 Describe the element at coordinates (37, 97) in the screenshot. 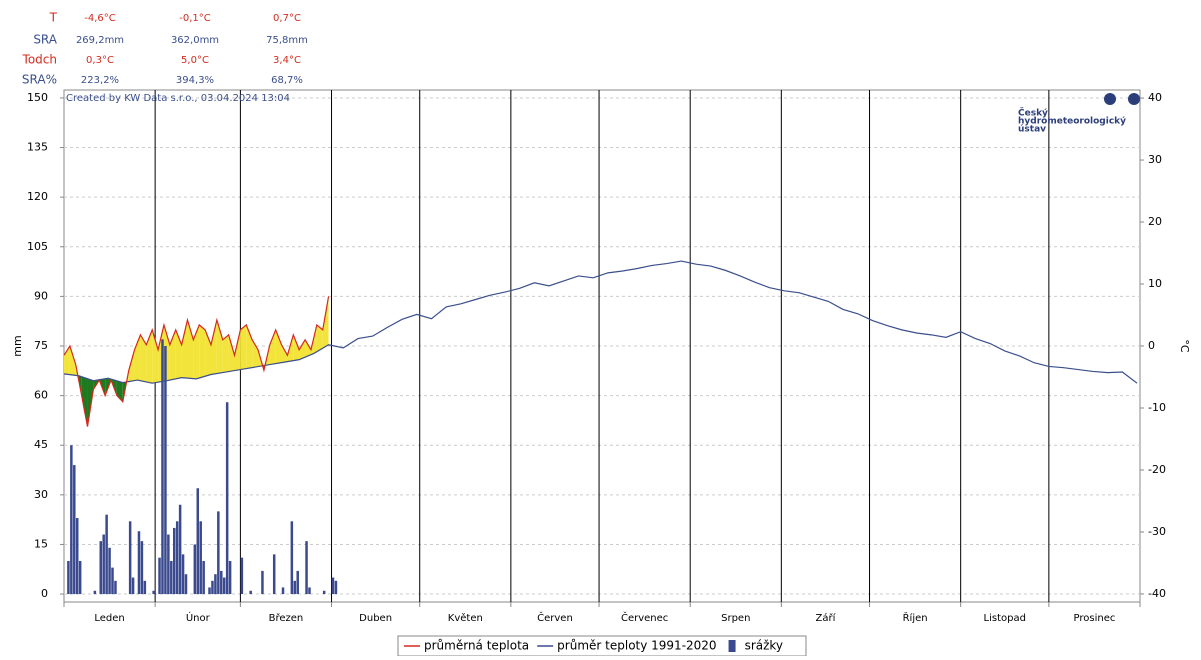

I see `y-tick-label: 150` at that location.